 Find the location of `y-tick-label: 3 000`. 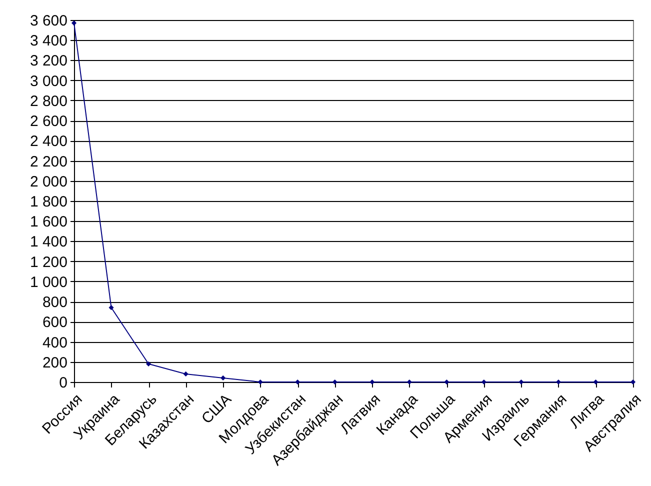

y-tick-label: 3 000 is located at coordinates (49, 81).